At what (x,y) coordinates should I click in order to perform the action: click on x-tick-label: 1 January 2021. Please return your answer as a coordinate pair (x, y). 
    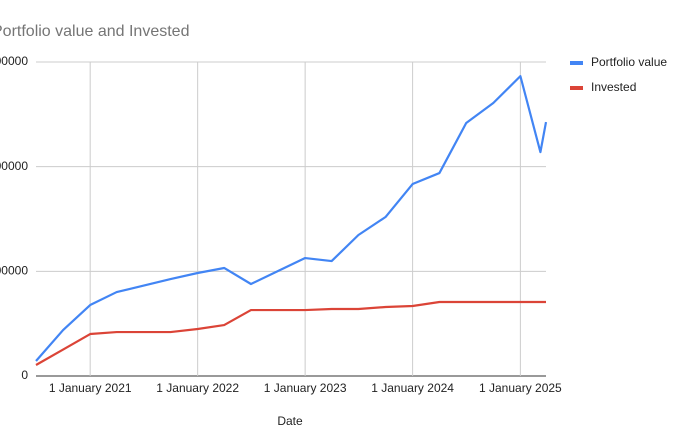
    Looking at the image, I should click on (90, 388).